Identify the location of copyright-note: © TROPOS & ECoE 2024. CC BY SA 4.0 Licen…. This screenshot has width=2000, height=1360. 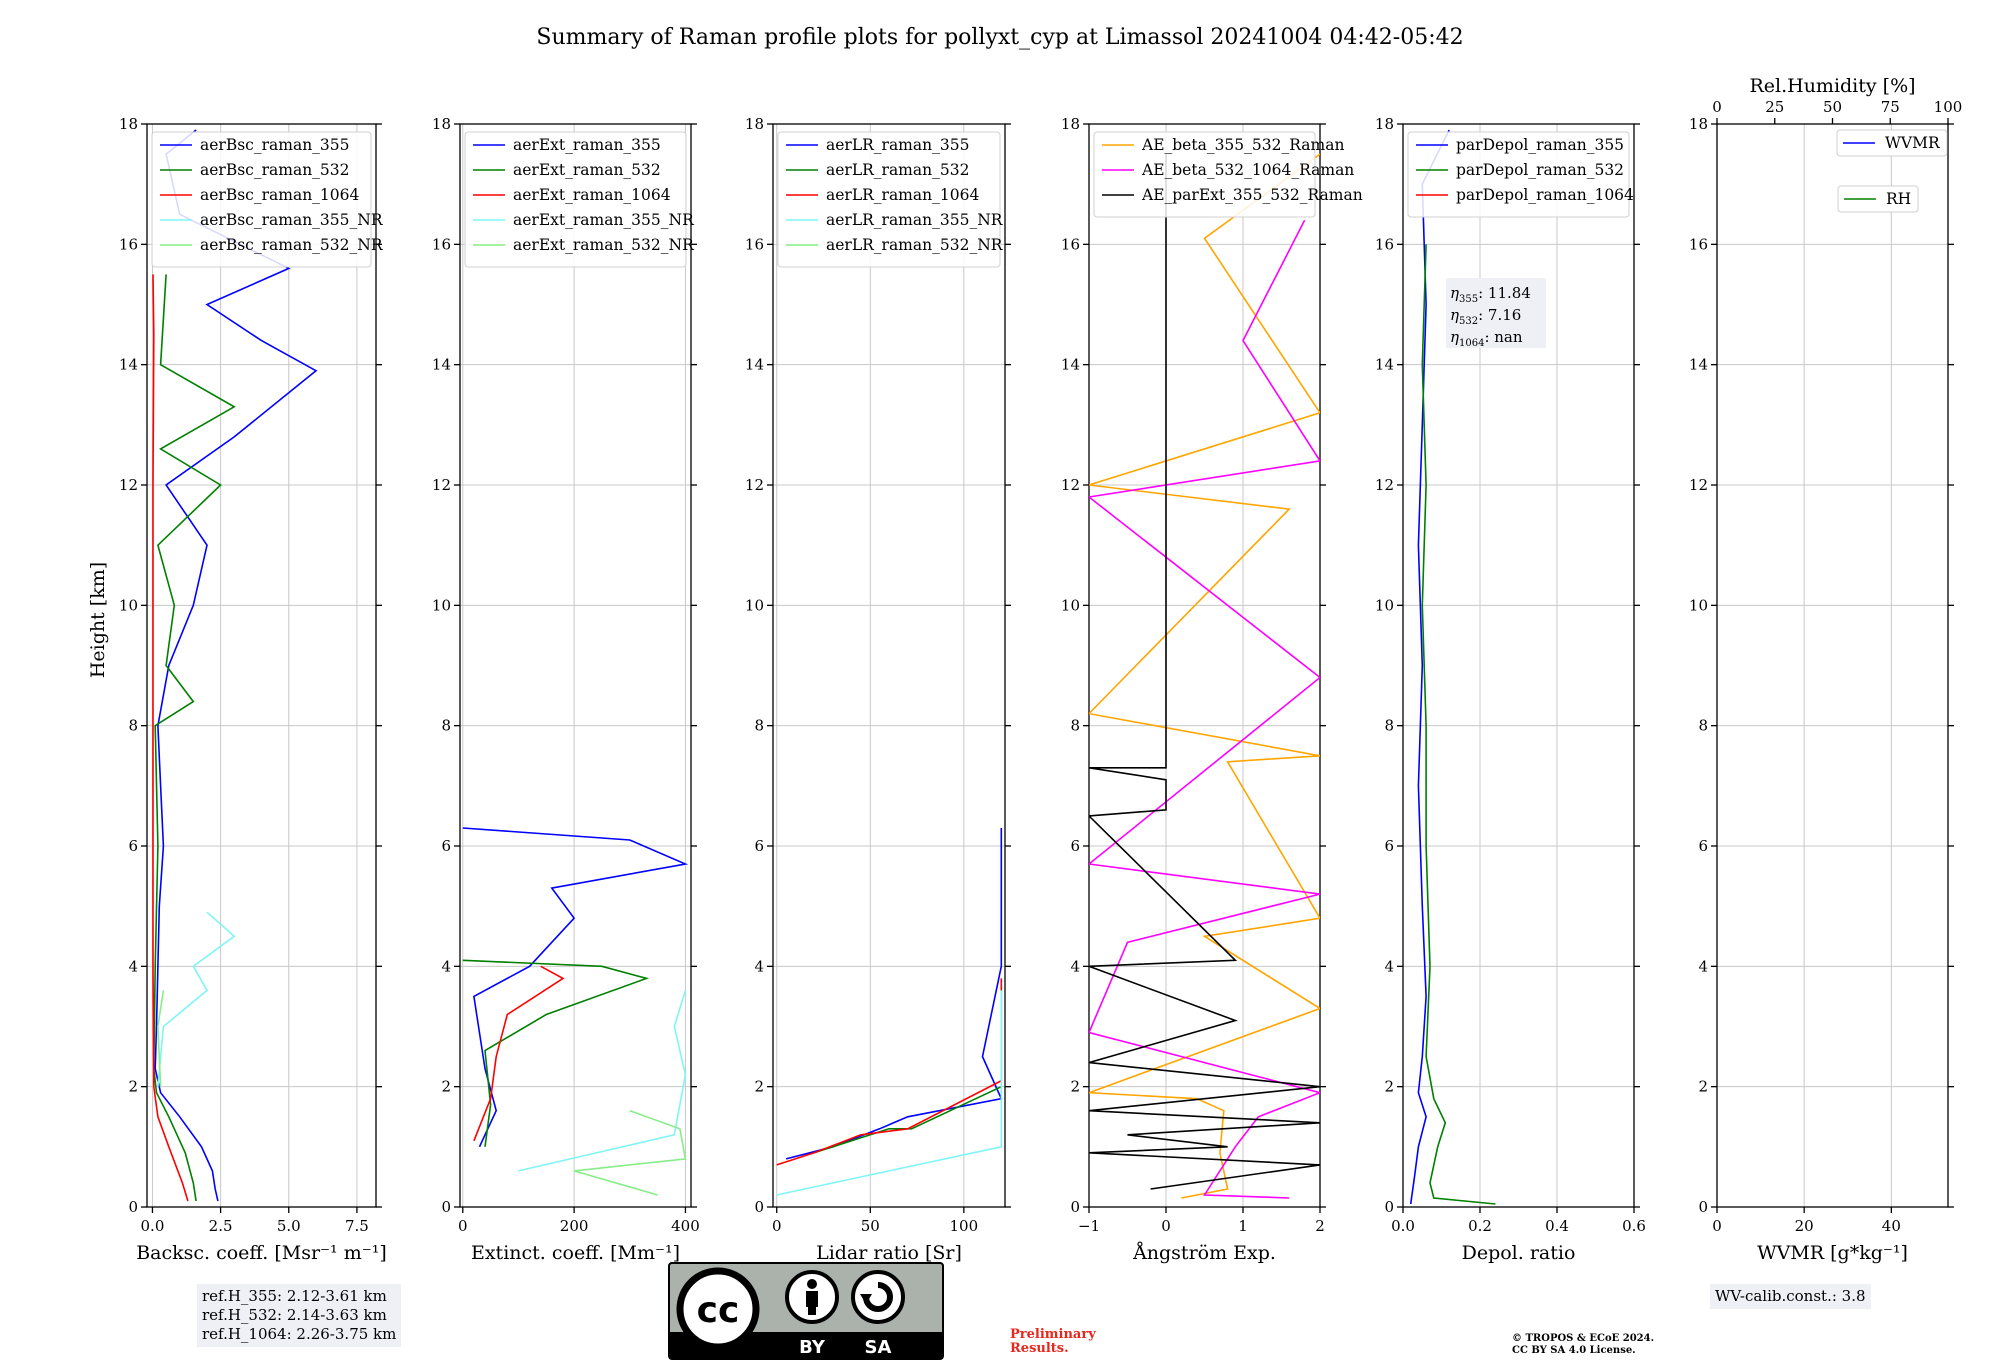
(1583, 1345).